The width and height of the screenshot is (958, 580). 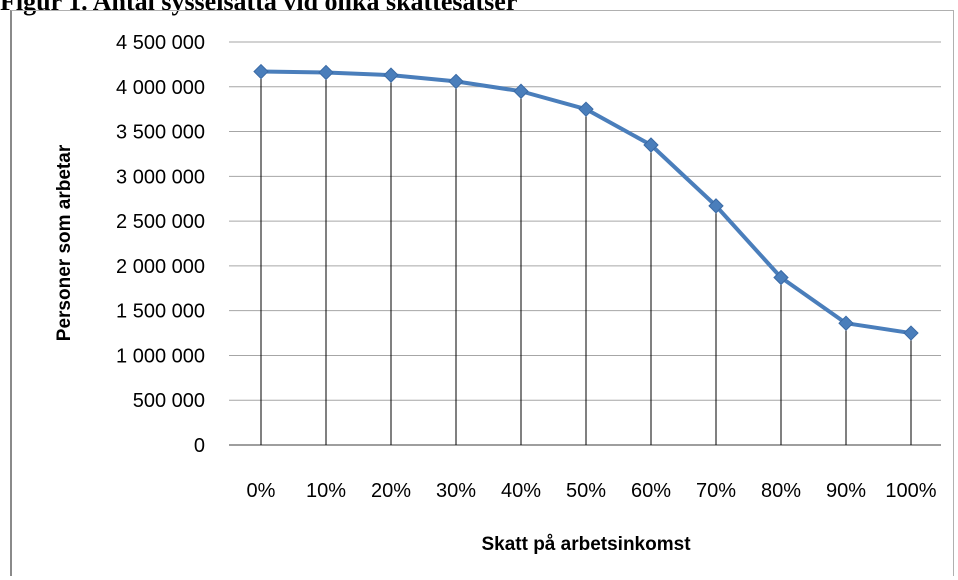 I want to click on x-tick-label: 100%, so click(x=910, y=491).